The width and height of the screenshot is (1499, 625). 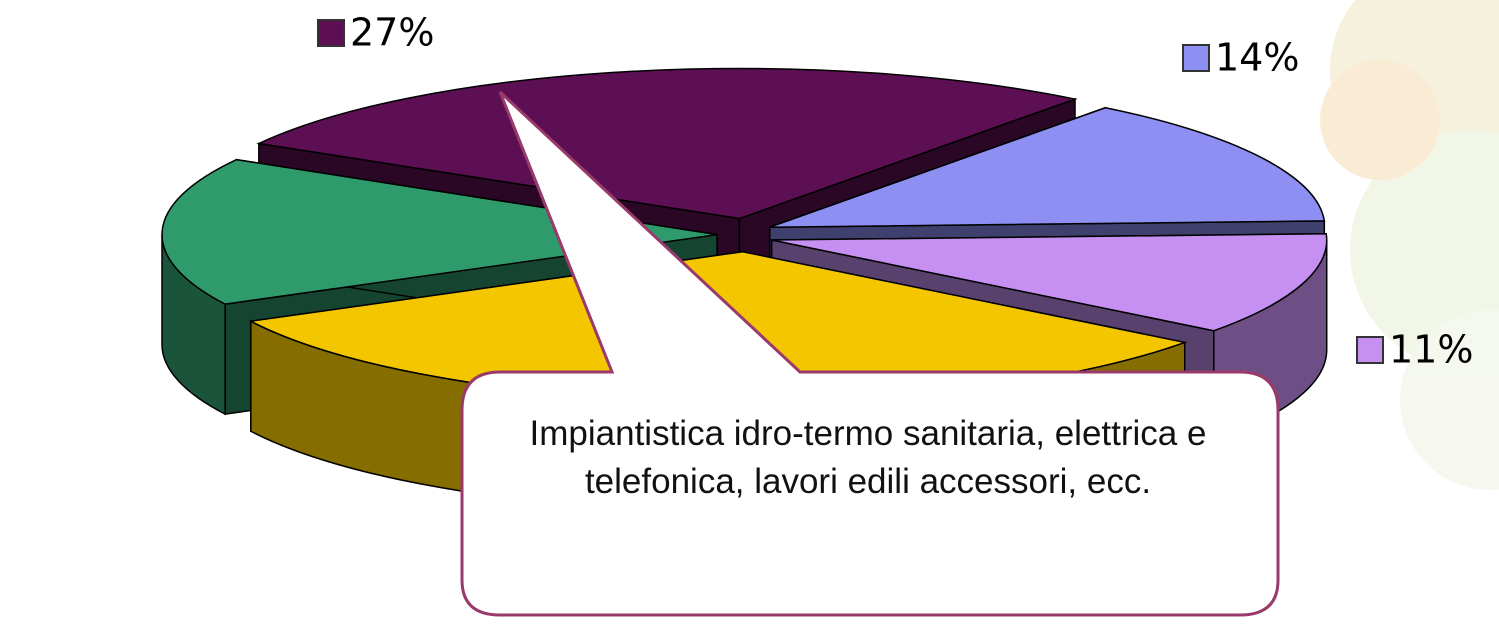 What do you see at coordinates (1257, 58) in the screenshot?
I see `data-label: 14%` at bounding box center [1257, 58].